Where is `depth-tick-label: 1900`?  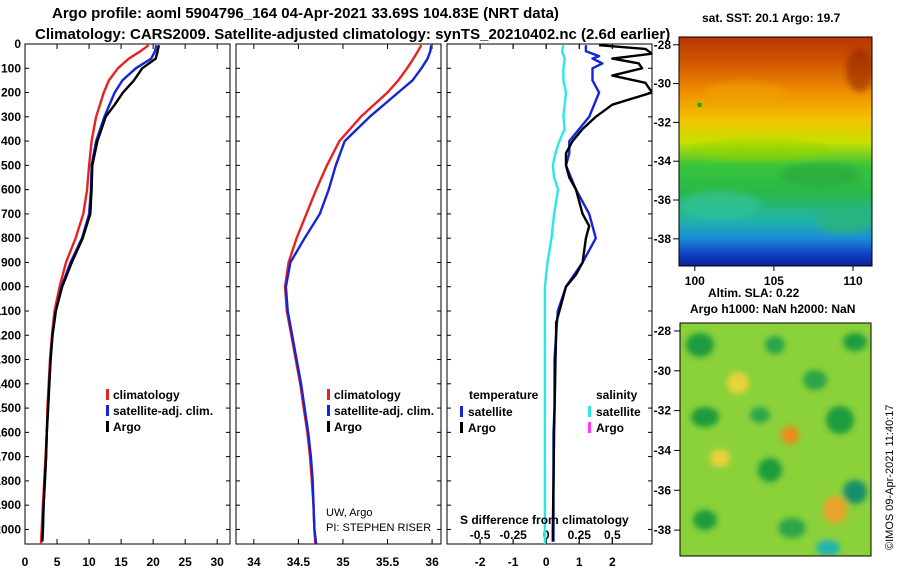 depth-tick-label: 1900 is located at coordinates (10, 505).